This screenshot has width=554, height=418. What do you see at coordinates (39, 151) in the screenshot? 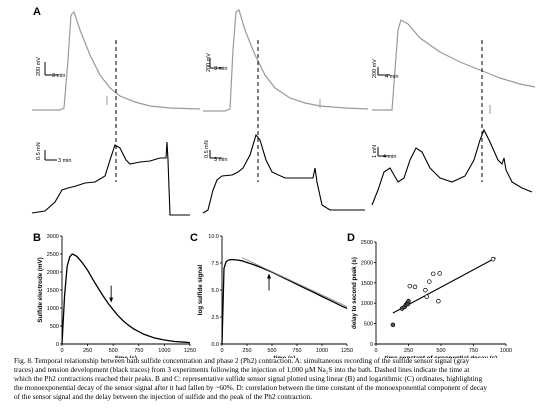
I see `tension-scalebar-amp-1: 0.5 mN` at bounding box center [39, 151].